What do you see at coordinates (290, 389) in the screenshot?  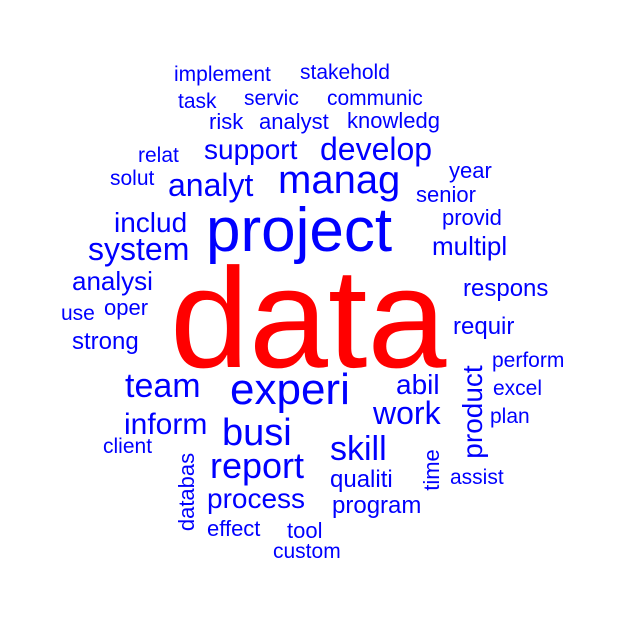 I see `word-experi: experi` at bounding box center [290, 389].